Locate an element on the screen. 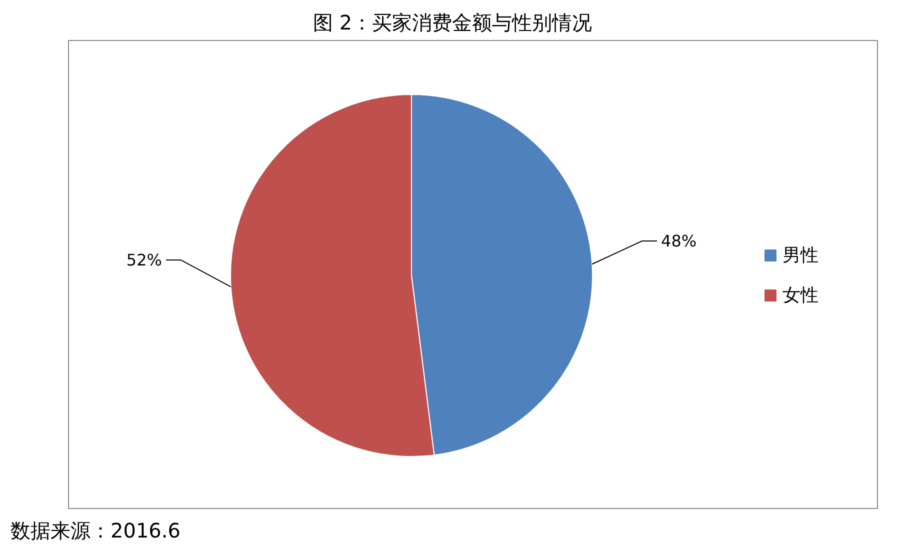 Image resolution: width=904 pixels, height=551 pixels. legend-label: 男性 is located at coordinates (800, 255).